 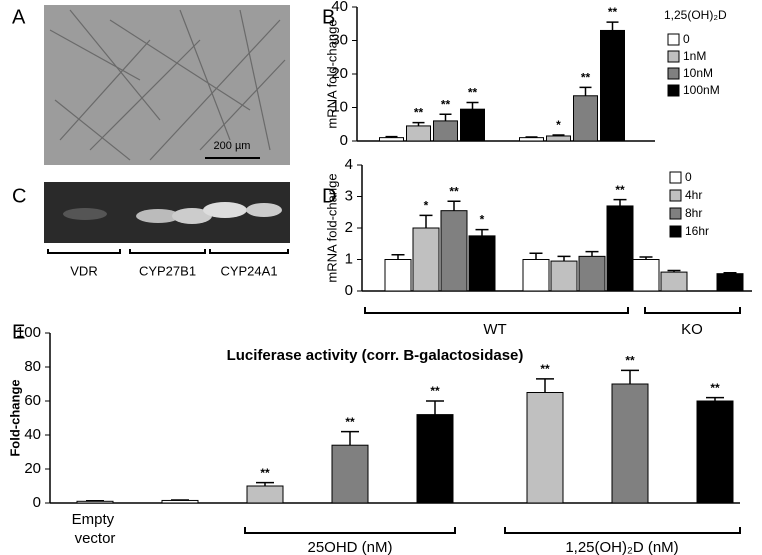 What do you see at coordinates (349, 227) in the screenshot?
I see `y-tick-label: 2` at bounding box center [349, 227].